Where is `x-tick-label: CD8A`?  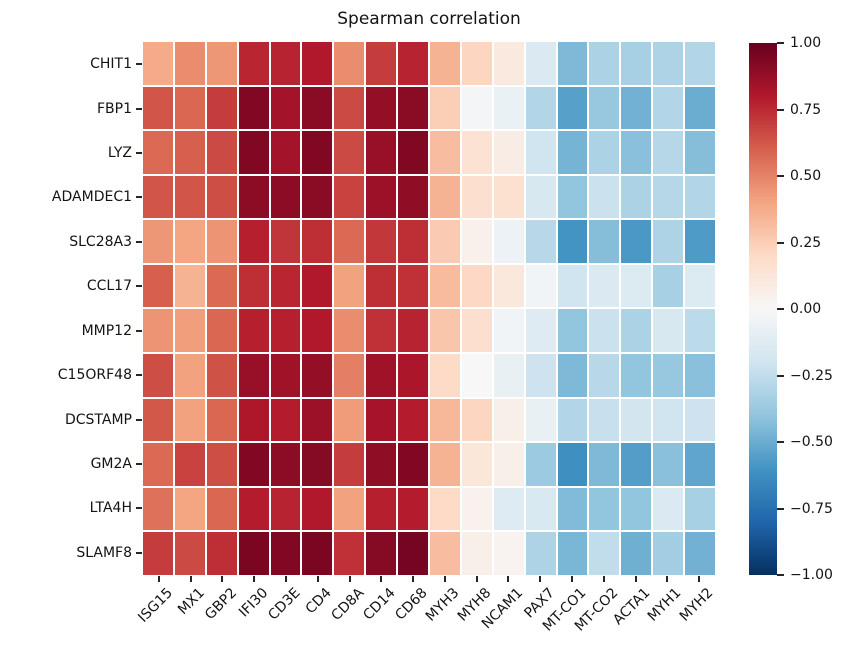 x-tick-label: CD8A is located at coordinates (347, 604).